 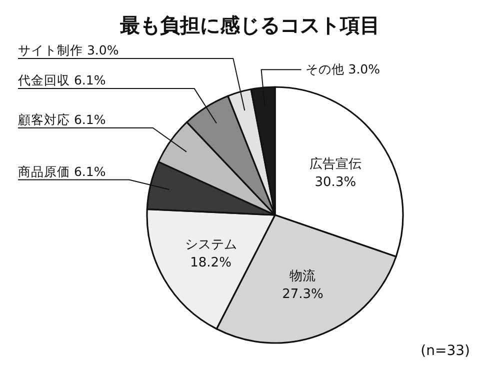 I want to click on data-label: 30.3%, so click(x=335, y=182).